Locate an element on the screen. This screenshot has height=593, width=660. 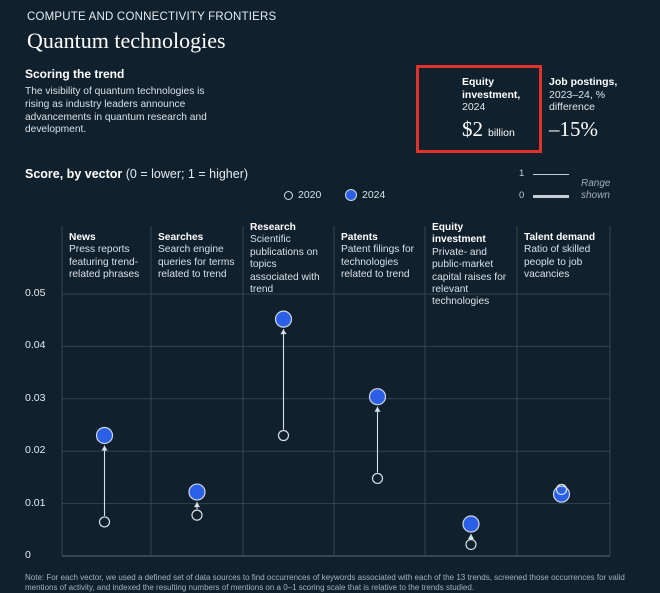
vector-name: Research is located at coordinates (273, 227).